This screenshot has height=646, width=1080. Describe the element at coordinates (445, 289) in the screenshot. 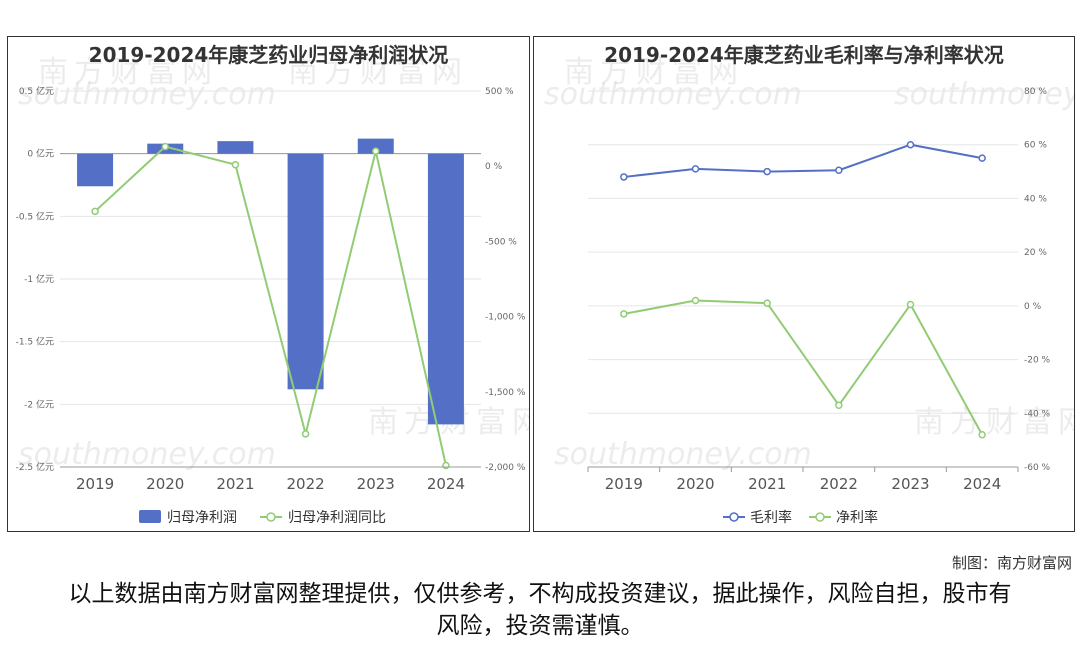

I see `bar-2024` at that location.